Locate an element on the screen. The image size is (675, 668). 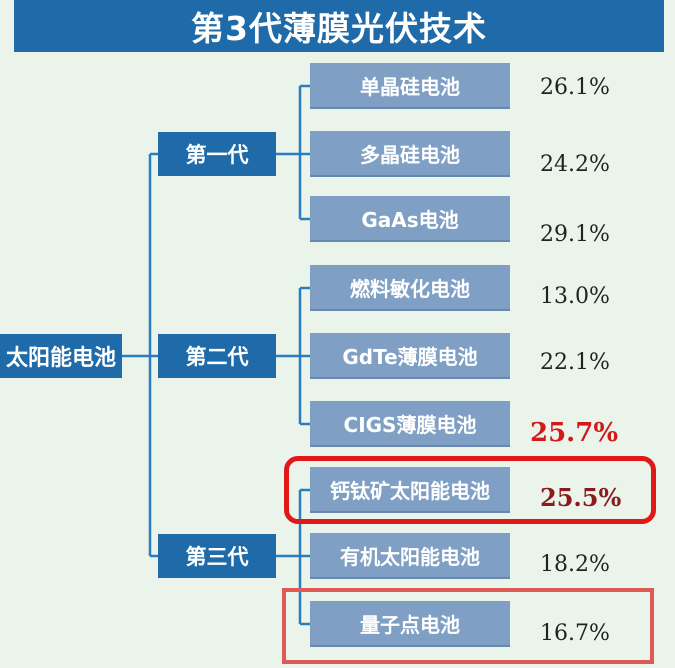
cell-node-cdte: GdTe薄膜电池 is located at coordinates (410, 356).